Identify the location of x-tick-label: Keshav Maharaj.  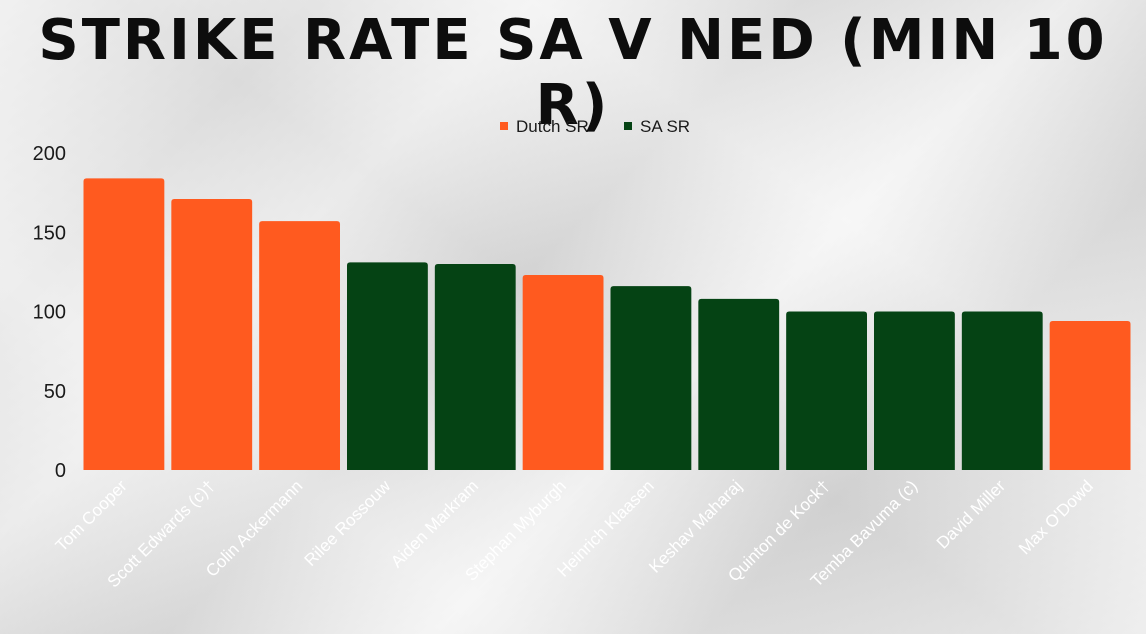
(695, 526).